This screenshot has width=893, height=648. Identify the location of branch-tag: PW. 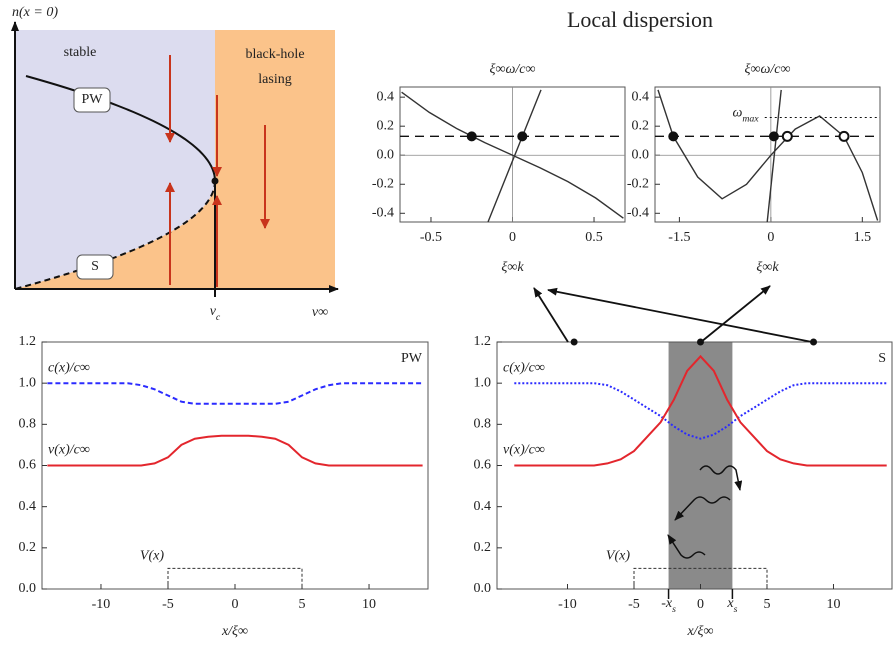
(93, 99).